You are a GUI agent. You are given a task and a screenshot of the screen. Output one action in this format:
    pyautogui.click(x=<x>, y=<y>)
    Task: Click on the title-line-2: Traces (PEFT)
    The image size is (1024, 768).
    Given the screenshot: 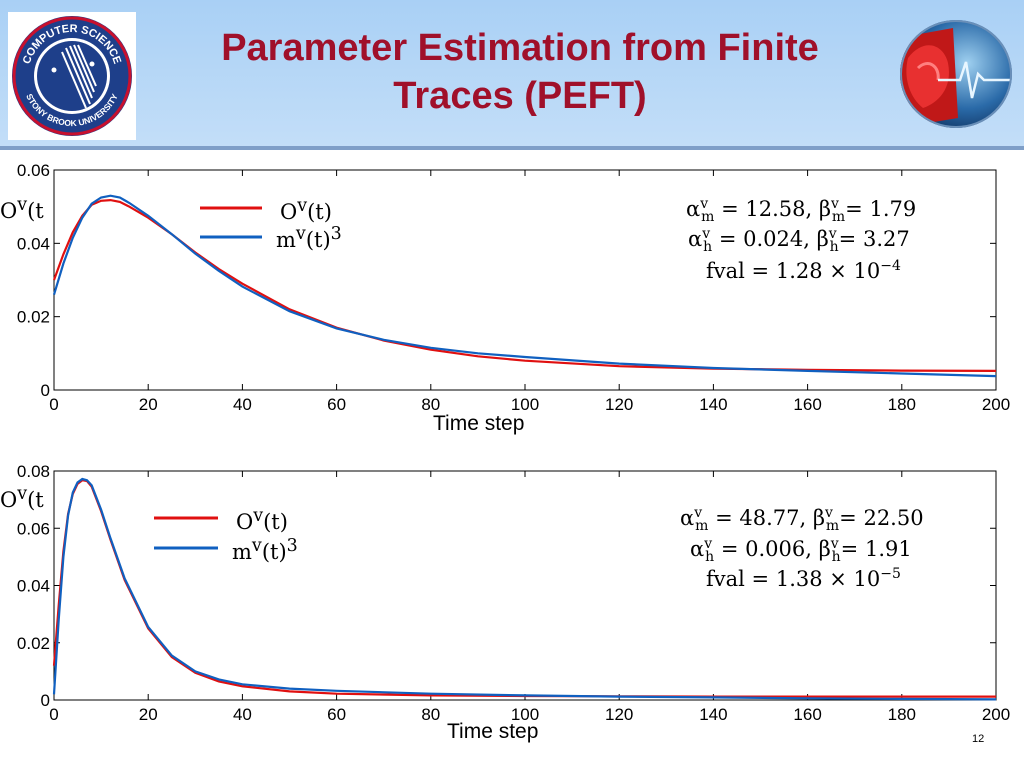 What is the action you would take?
    pyautogui.click(x=520, y=96)
    